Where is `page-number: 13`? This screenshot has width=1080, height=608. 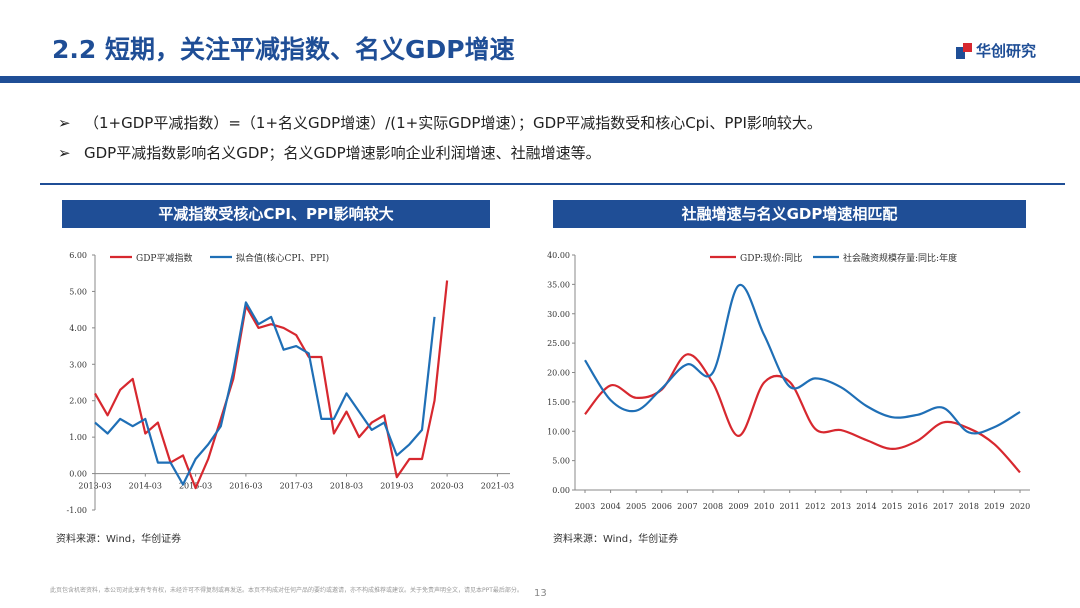
page-number: 13 is located at coordinates (540, 593).